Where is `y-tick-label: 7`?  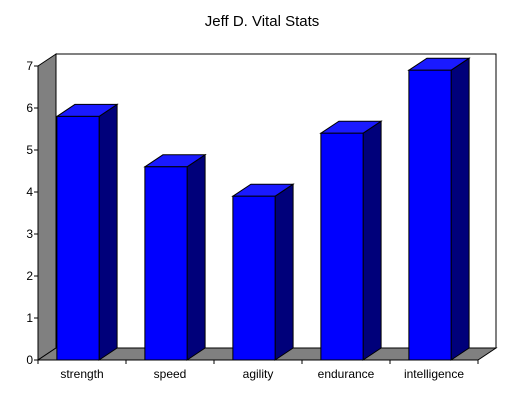 y-tick-label: 7 is located at coordinates (29, 66).